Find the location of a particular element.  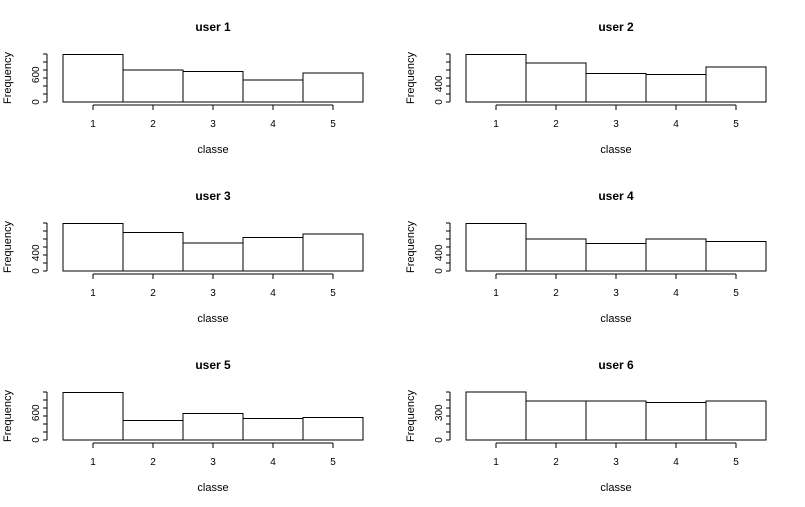

y-tick-label: 300 is located at coordinates (439, 412).